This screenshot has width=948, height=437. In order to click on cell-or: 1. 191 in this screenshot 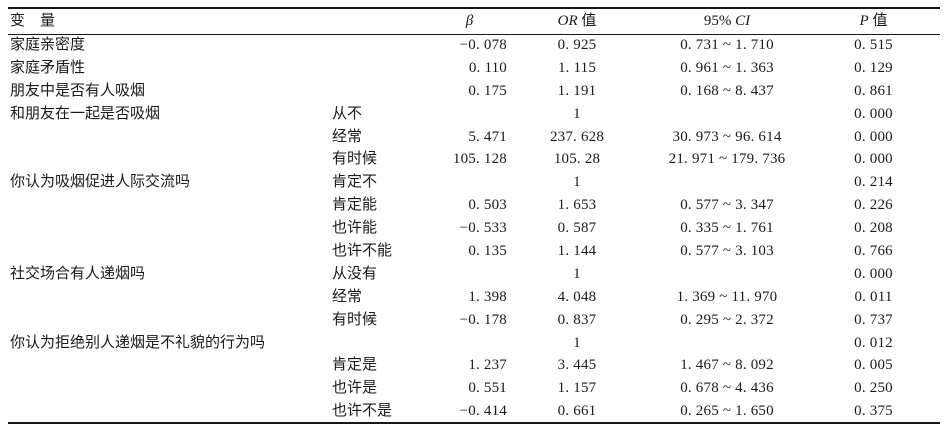, I will do `click(577, 90)`.